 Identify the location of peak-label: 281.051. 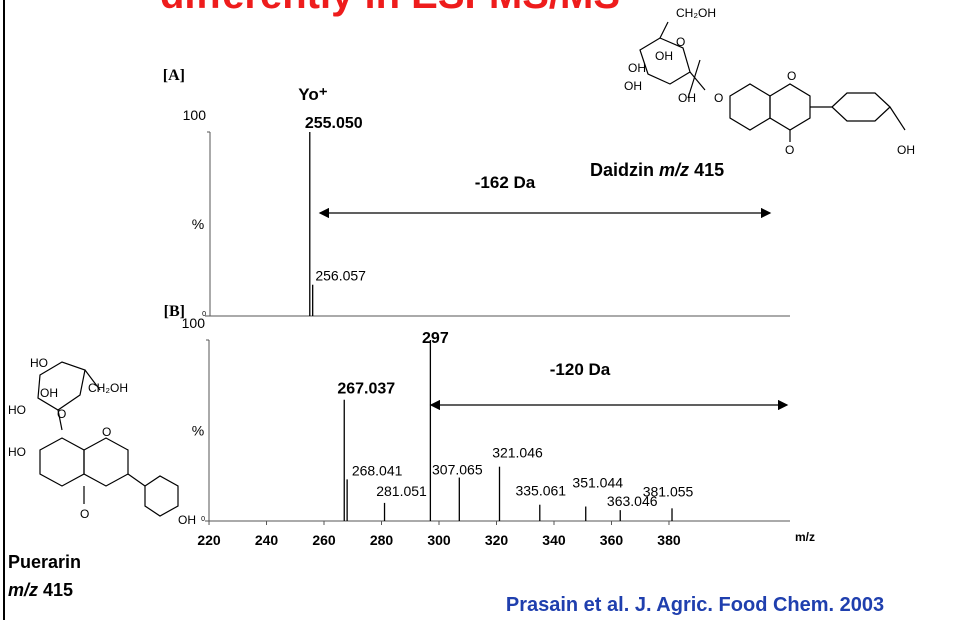
(401, 491).